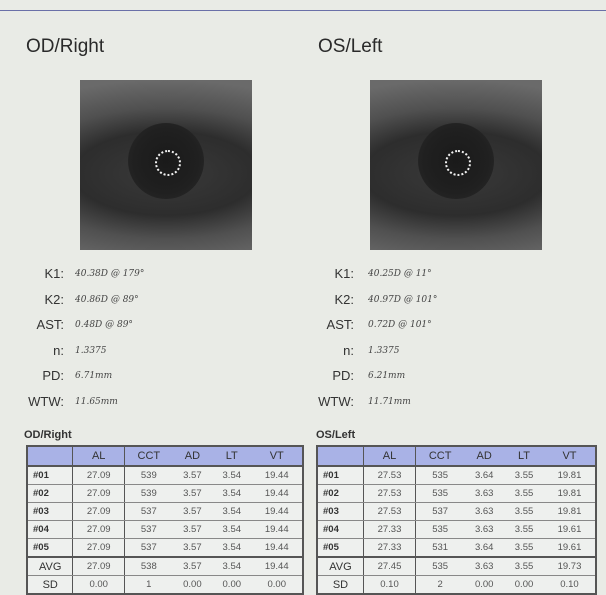 This screenshot has height=595, width=606. Describe the element at coordinates (104, 325) in the screenshot. I see `measurement-value: 0.48D @ 89°` at that location.